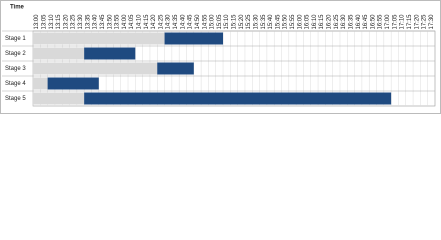 The width and height of the screenshot is (441, 240). Describe the element at coordinates (330, 22) in the screenshot. I see `x-tick-label: 16:20` at that location.